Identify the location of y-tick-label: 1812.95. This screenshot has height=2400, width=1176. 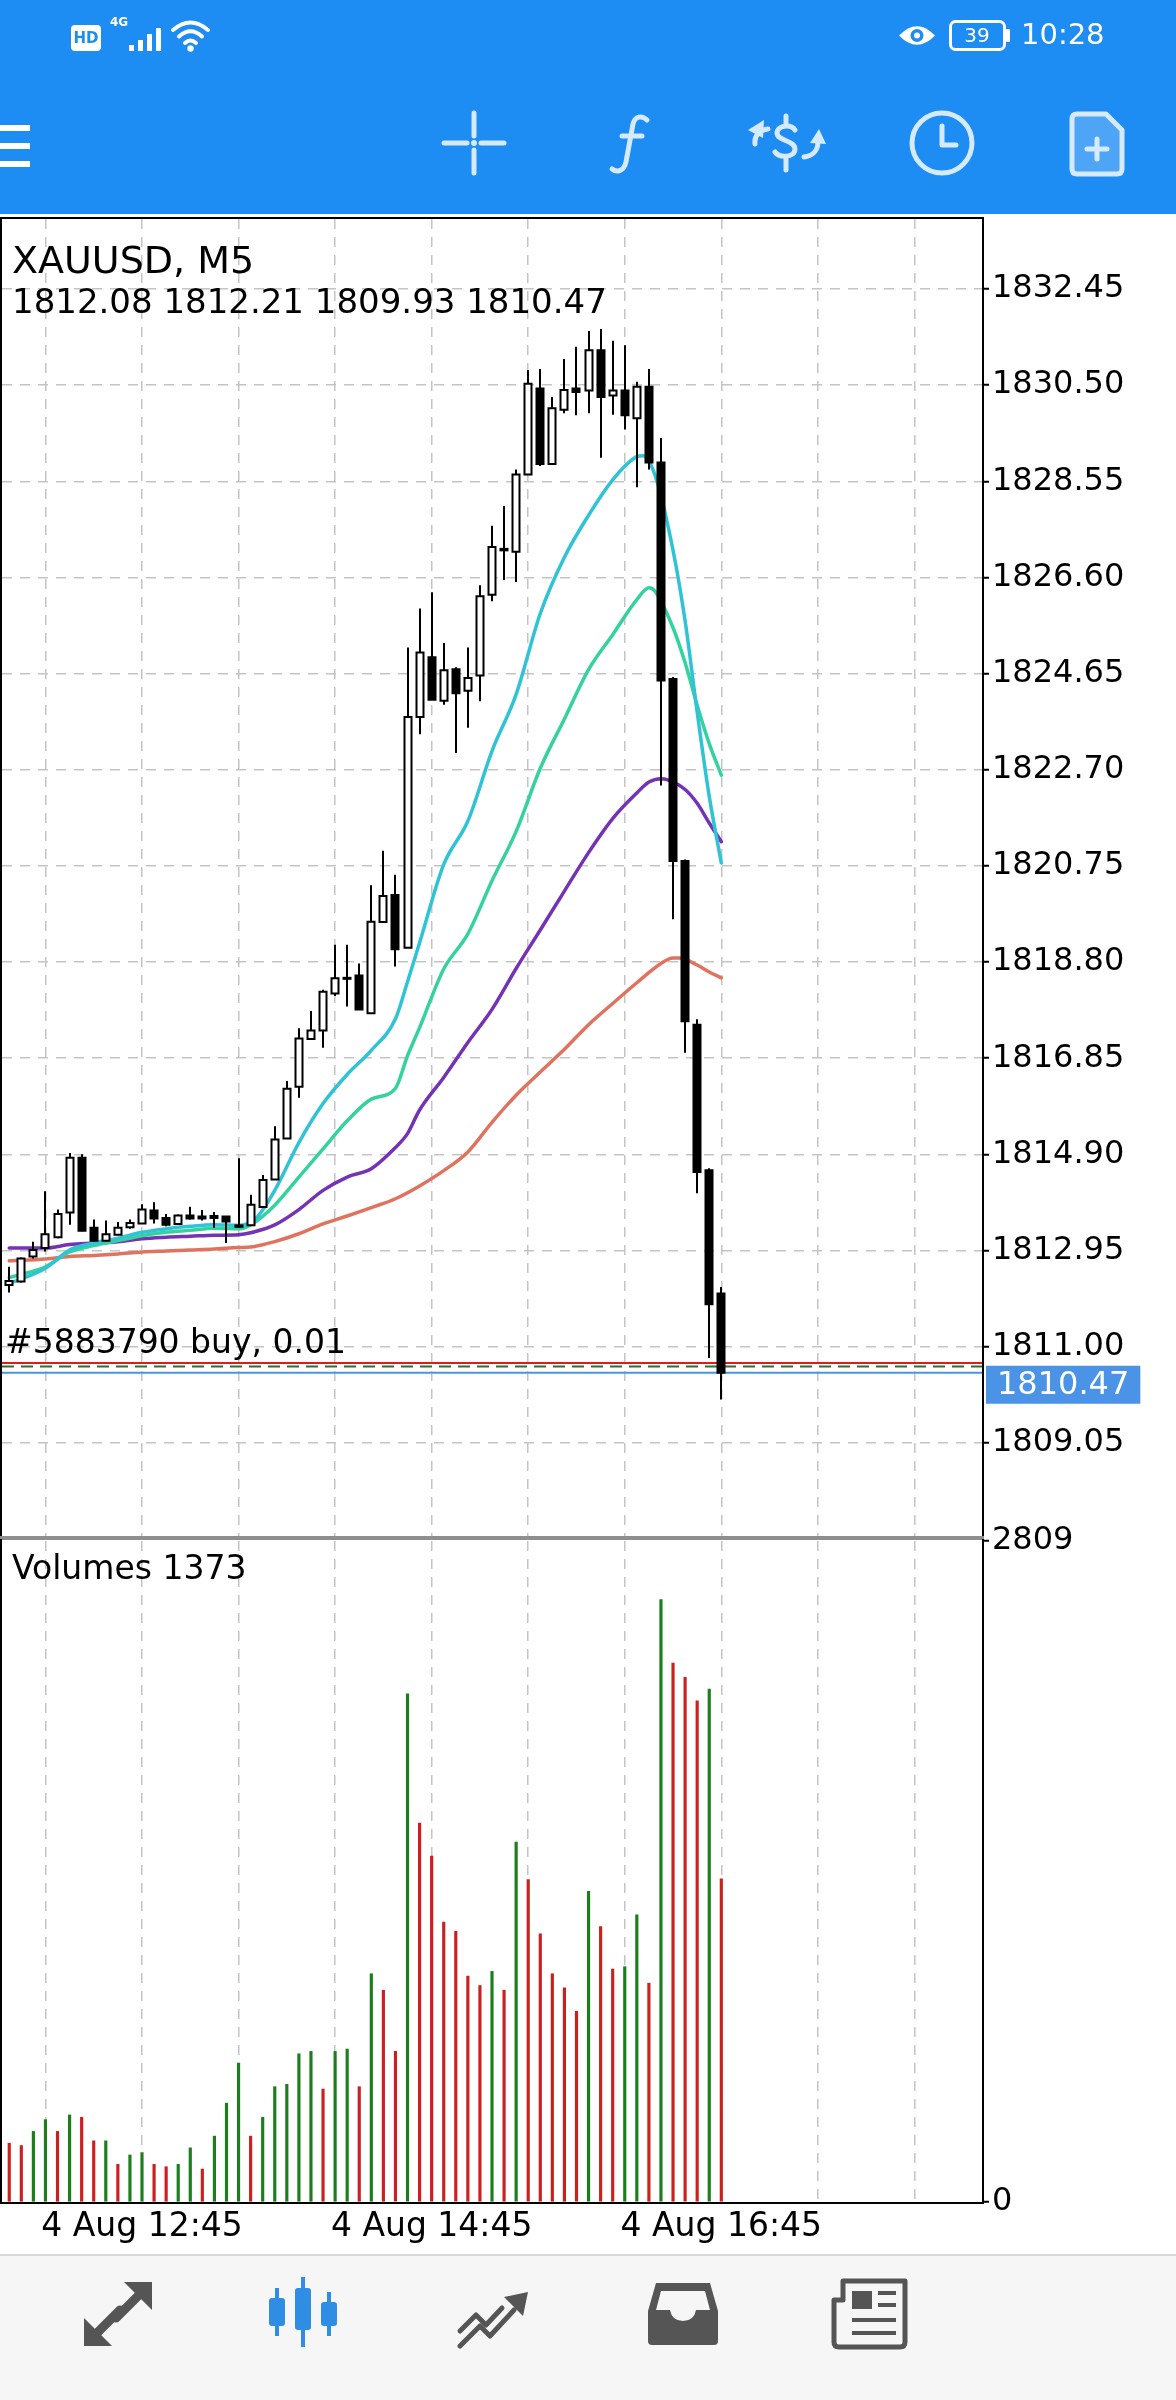
(1058, 1247).